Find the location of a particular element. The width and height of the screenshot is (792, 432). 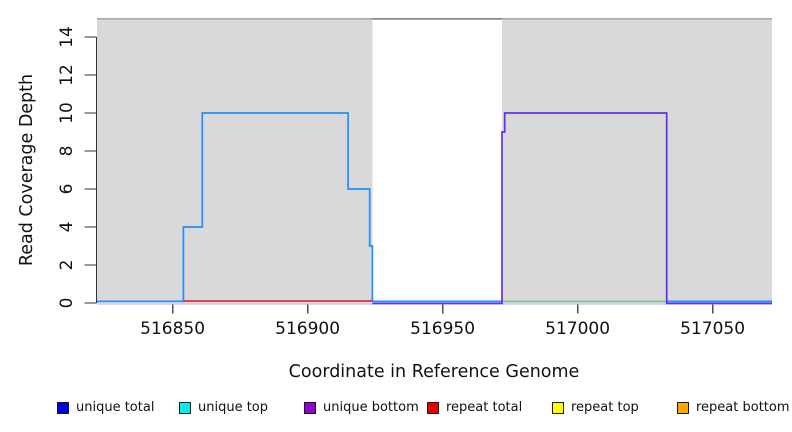

y-tick-label: 10 is located at coordinates (67, 113).